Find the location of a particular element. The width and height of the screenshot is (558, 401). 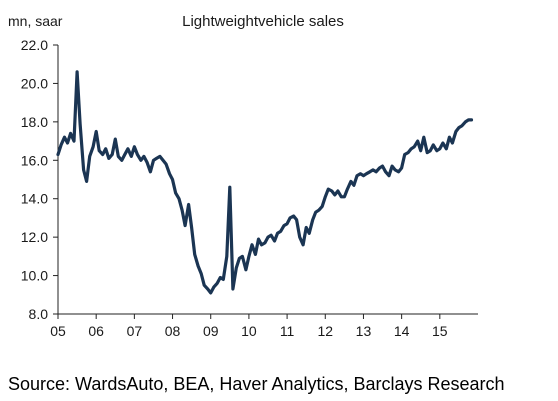

y-tick-label: 14.0 is located at coordinates (34, 199).